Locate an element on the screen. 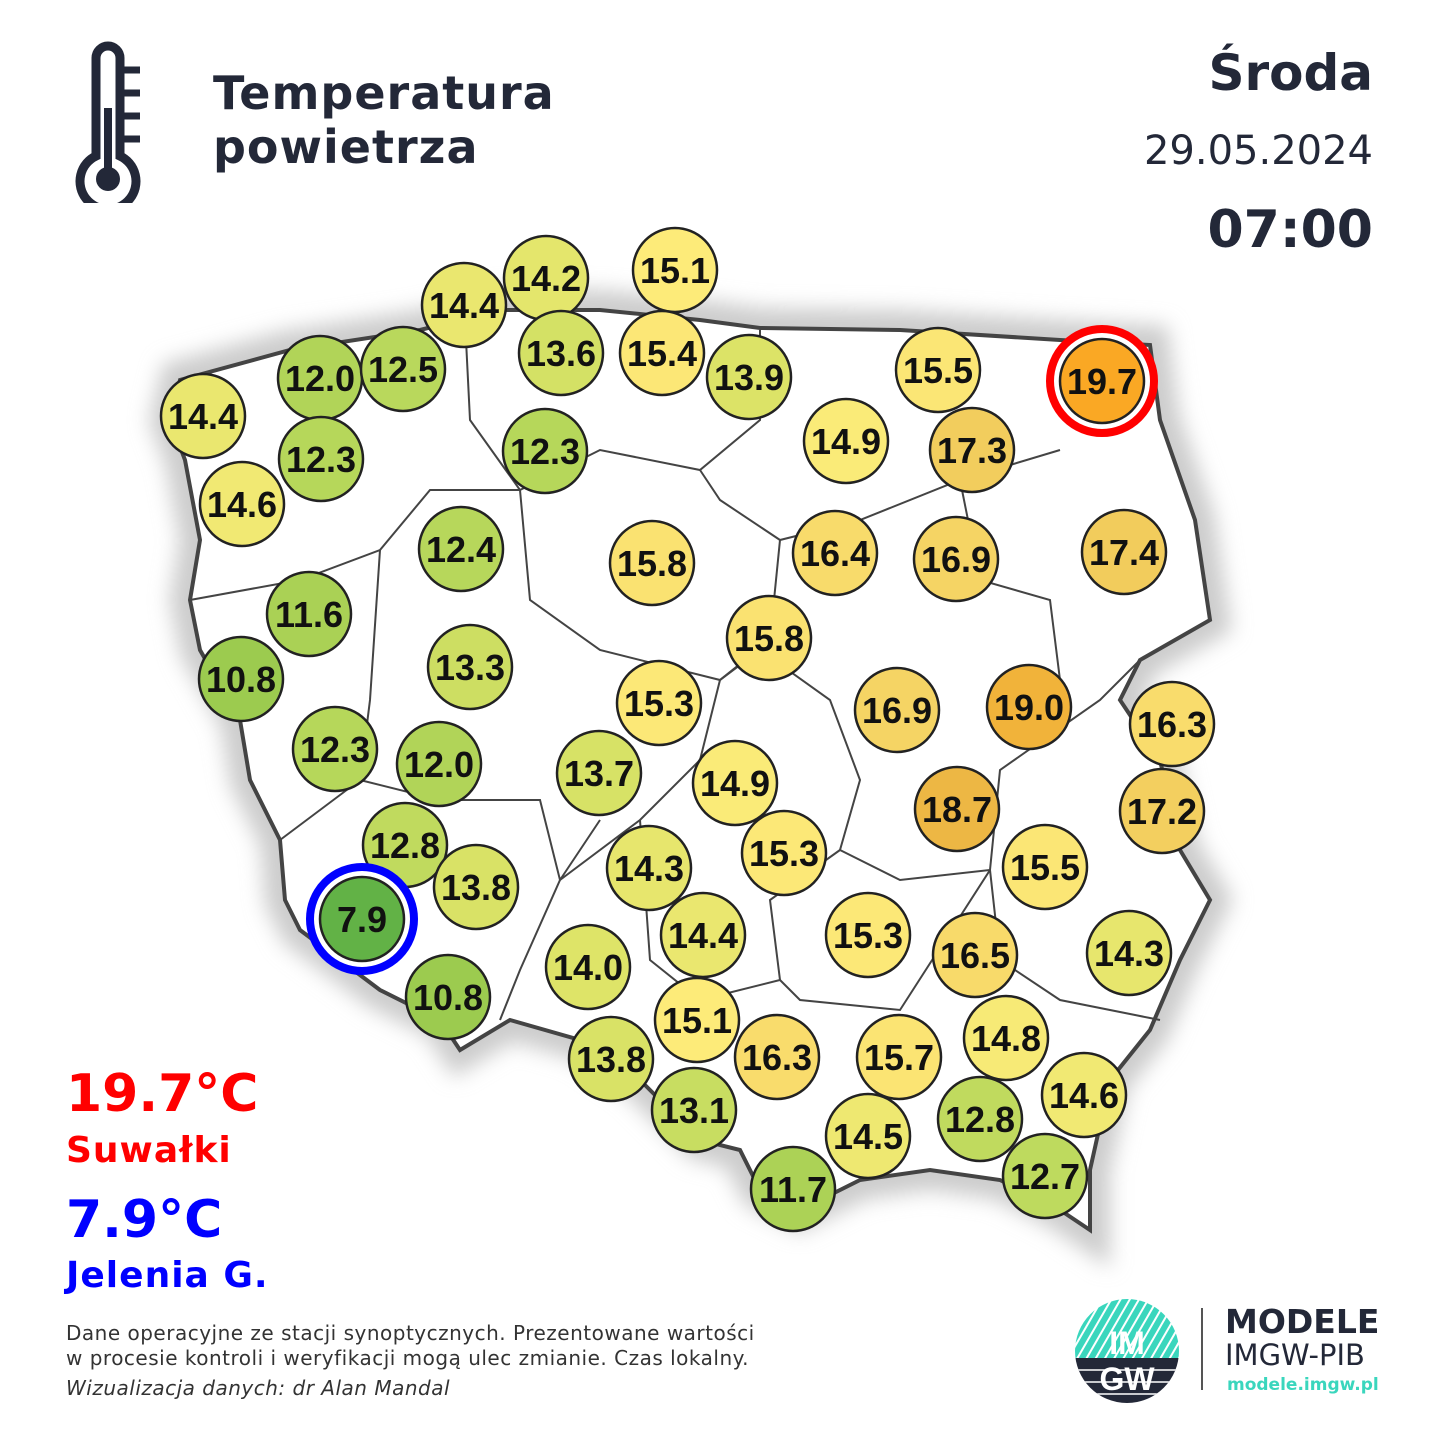 Image resolution: width=1440 pixels, height=1440 pixels. station-marker: 14.8 is located at coordinates (1006, 1038).